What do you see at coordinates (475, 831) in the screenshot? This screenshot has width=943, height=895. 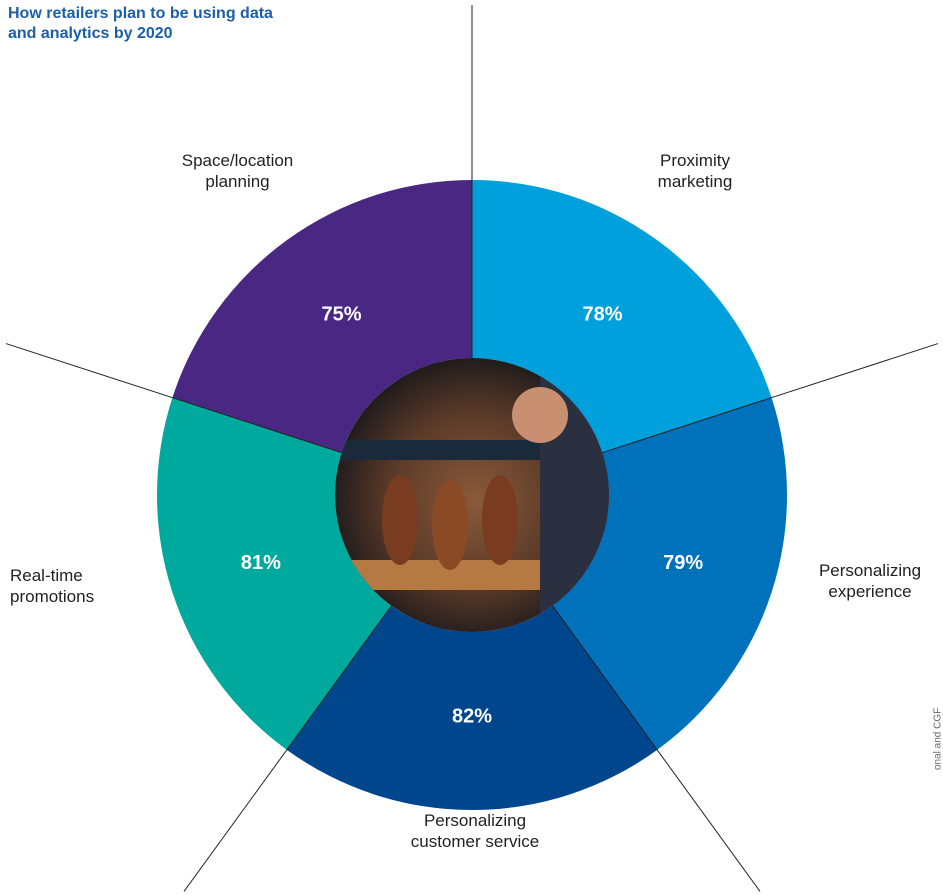 I see `category-label: Personalizing customer service` at bounding box center [475, 831].